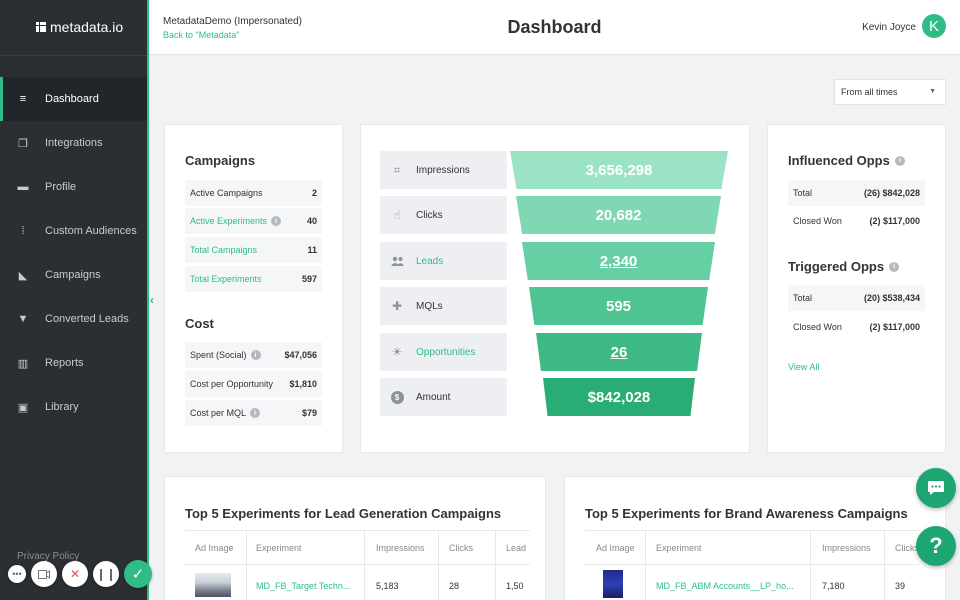  I want to click on funnel-bar-leads: 2,340, so click(618, 261).